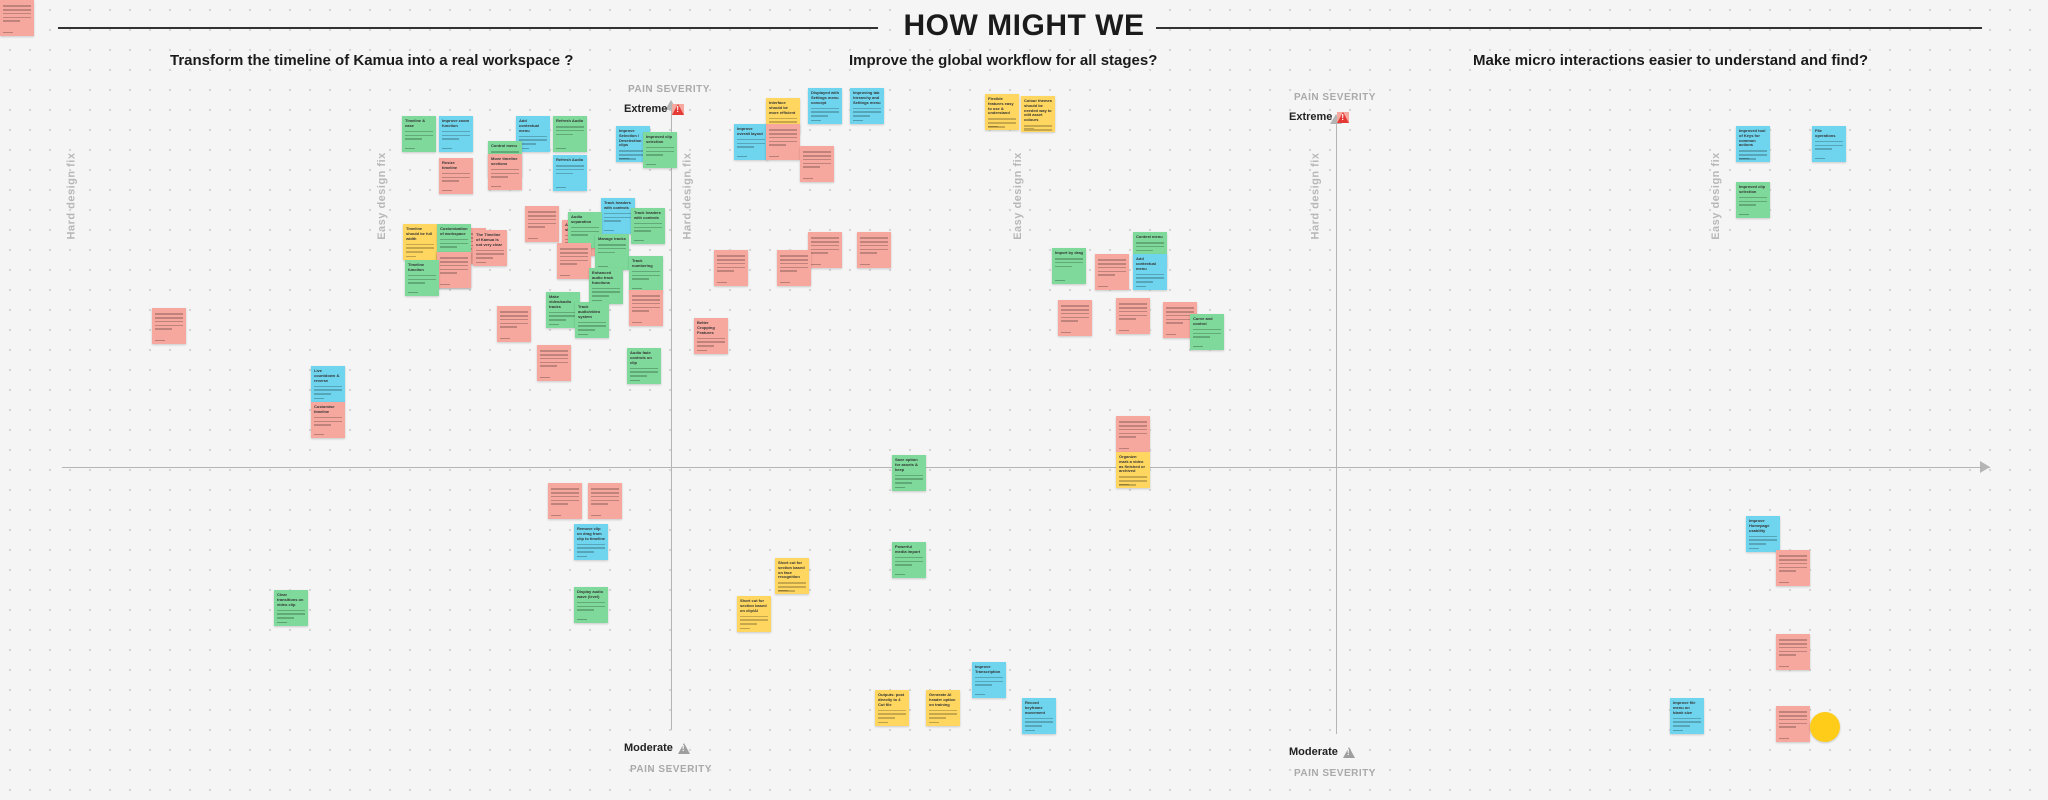  I want to click on sticky-note: Customise timeline, so click(328, 420).